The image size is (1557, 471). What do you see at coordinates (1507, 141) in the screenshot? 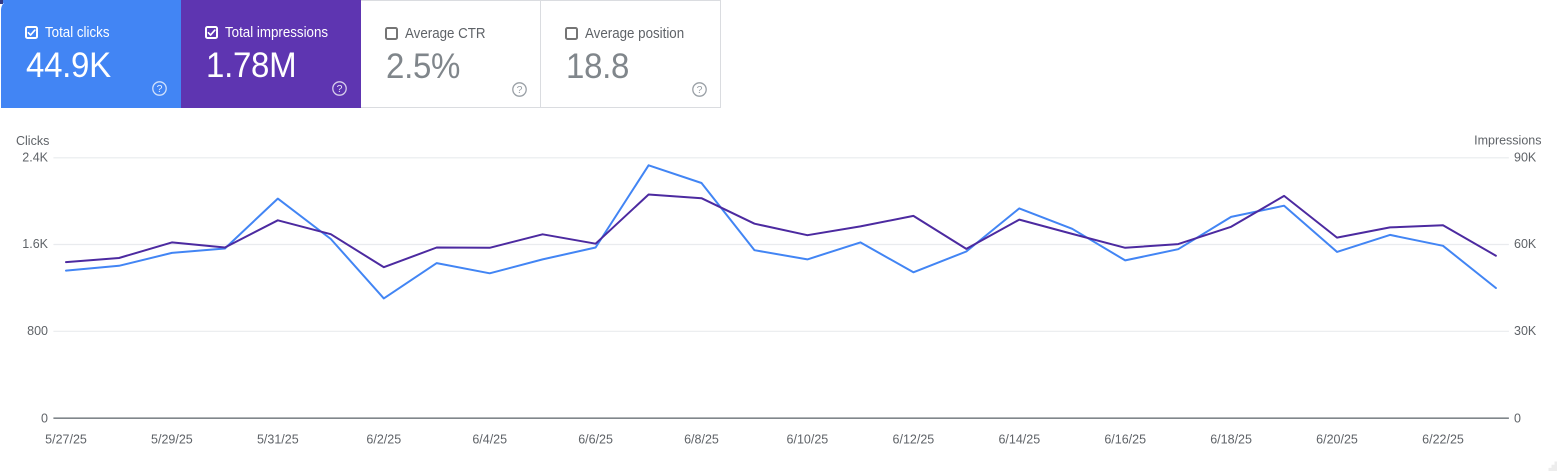
I see `svg-text: Impressions` at bounding box center [1507, 141].